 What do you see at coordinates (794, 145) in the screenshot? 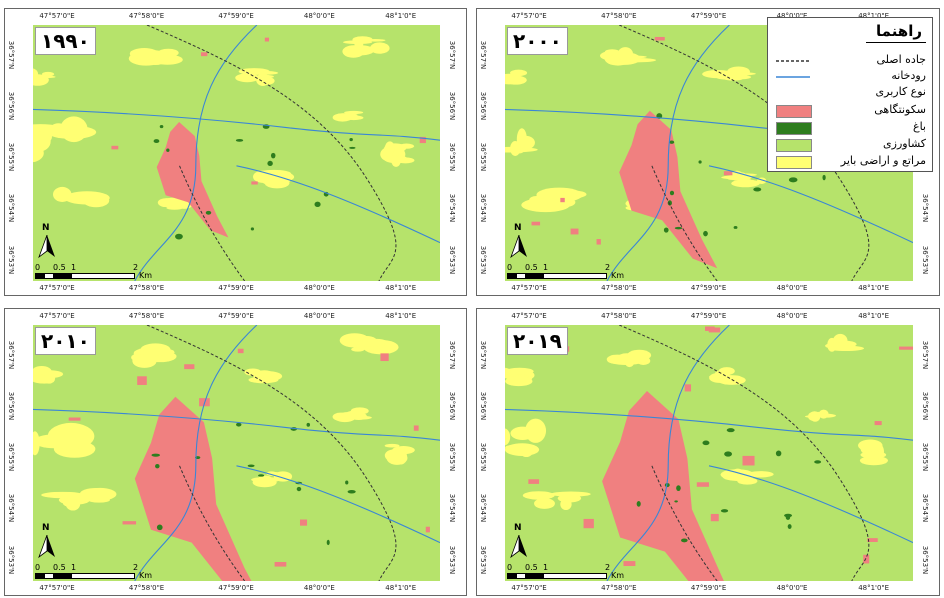
I see `agriculture-swatch` at bounding box center [794, 145].